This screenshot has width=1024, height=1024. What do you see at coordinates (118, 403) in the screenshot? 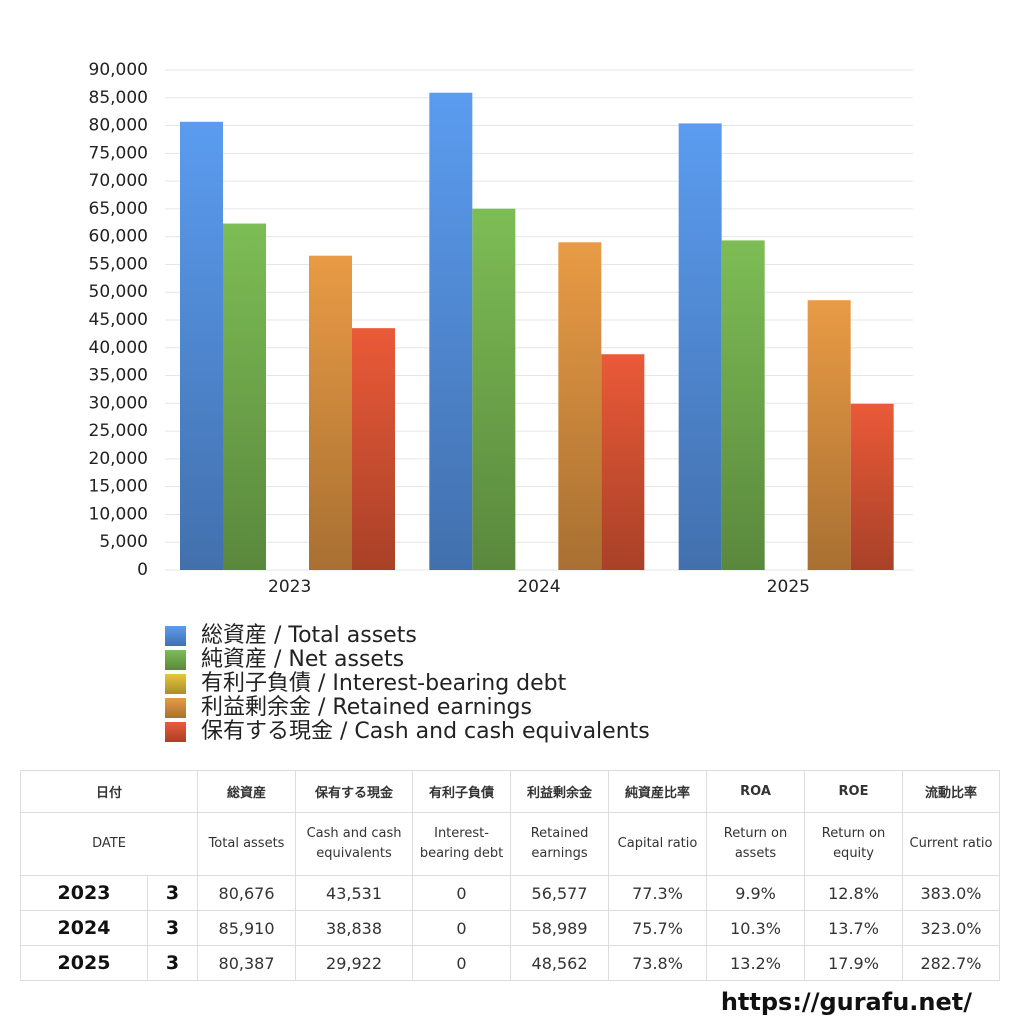
I see `y-tick-label: 30,000` at bounding box center [118, 403].